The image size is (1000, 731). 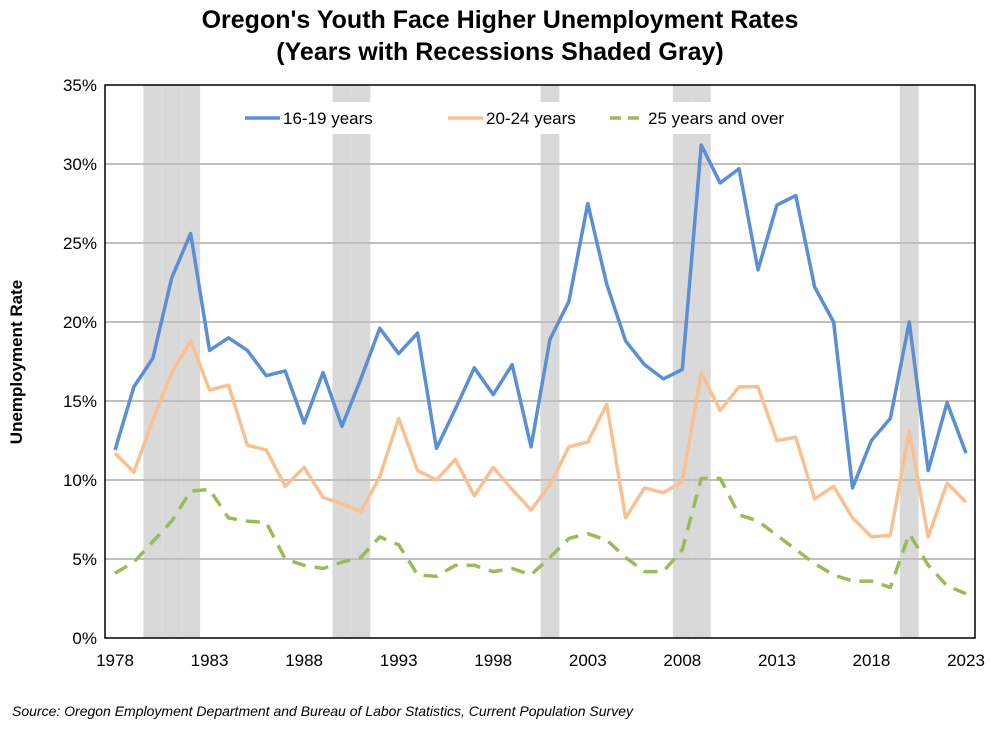 What do you see at coordinates (80, 243) in the screenshot?
I see `y-tick-label: 25%` at bounding box center [80, 243].